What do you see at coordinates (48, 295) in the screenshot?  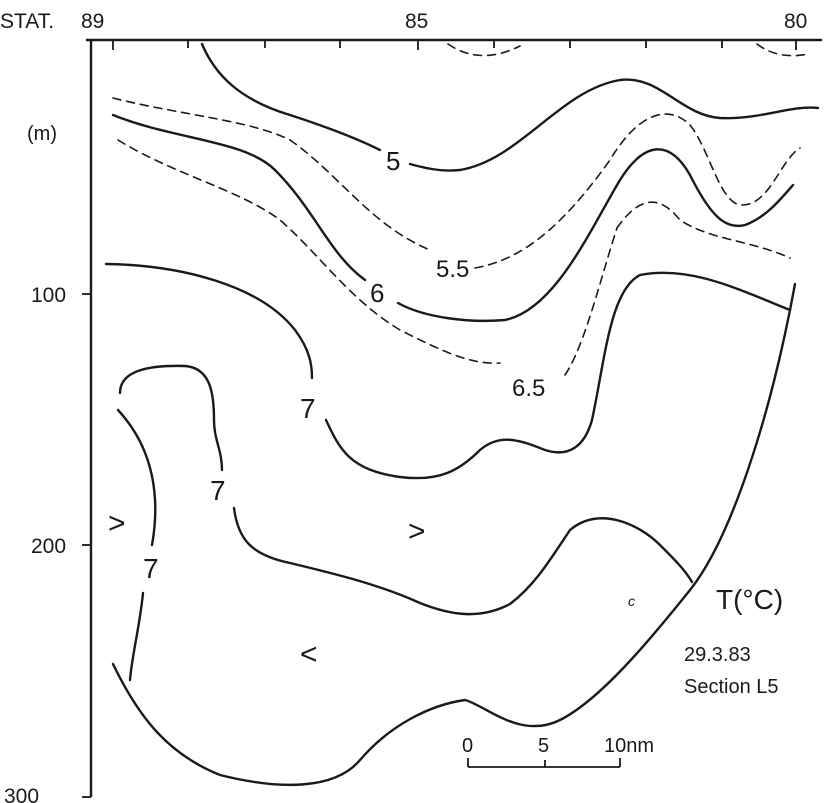 I see `depth-label-100: 100` at bounding box center [48, 295].